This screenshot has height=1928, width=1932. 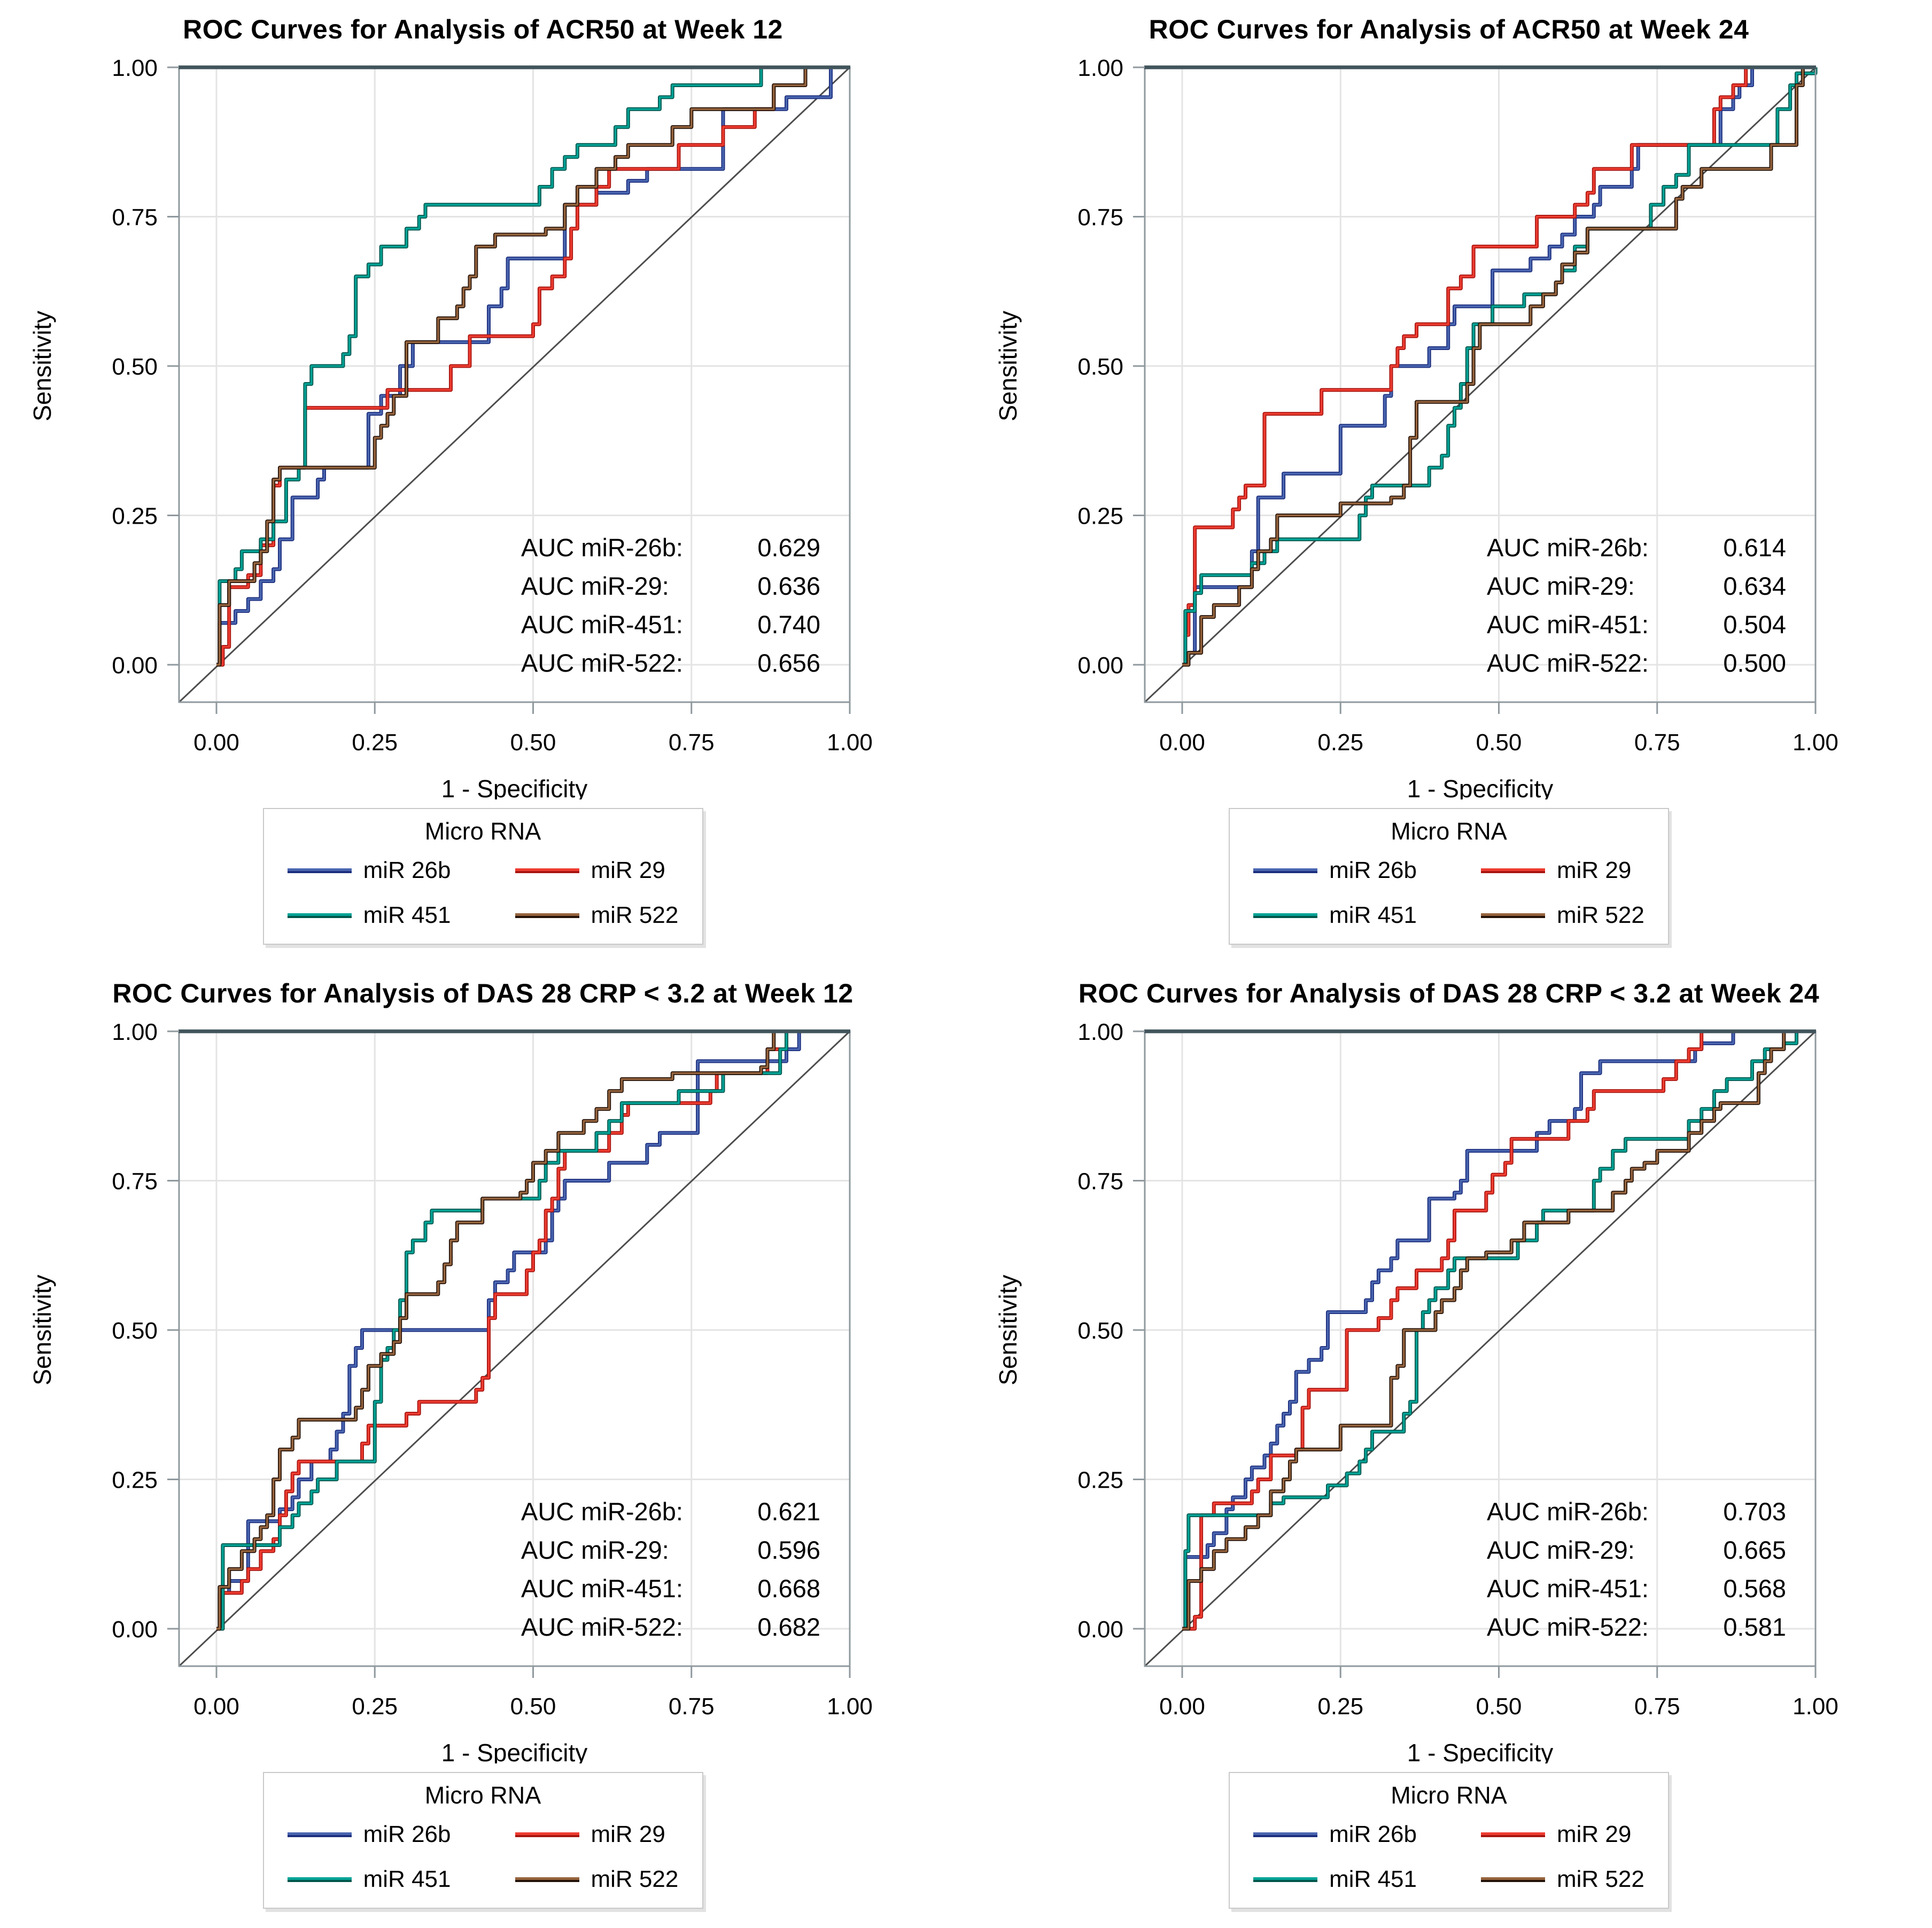 I want to click on legend-entry-miR29: miR 29, so click(x=1562, y=870).